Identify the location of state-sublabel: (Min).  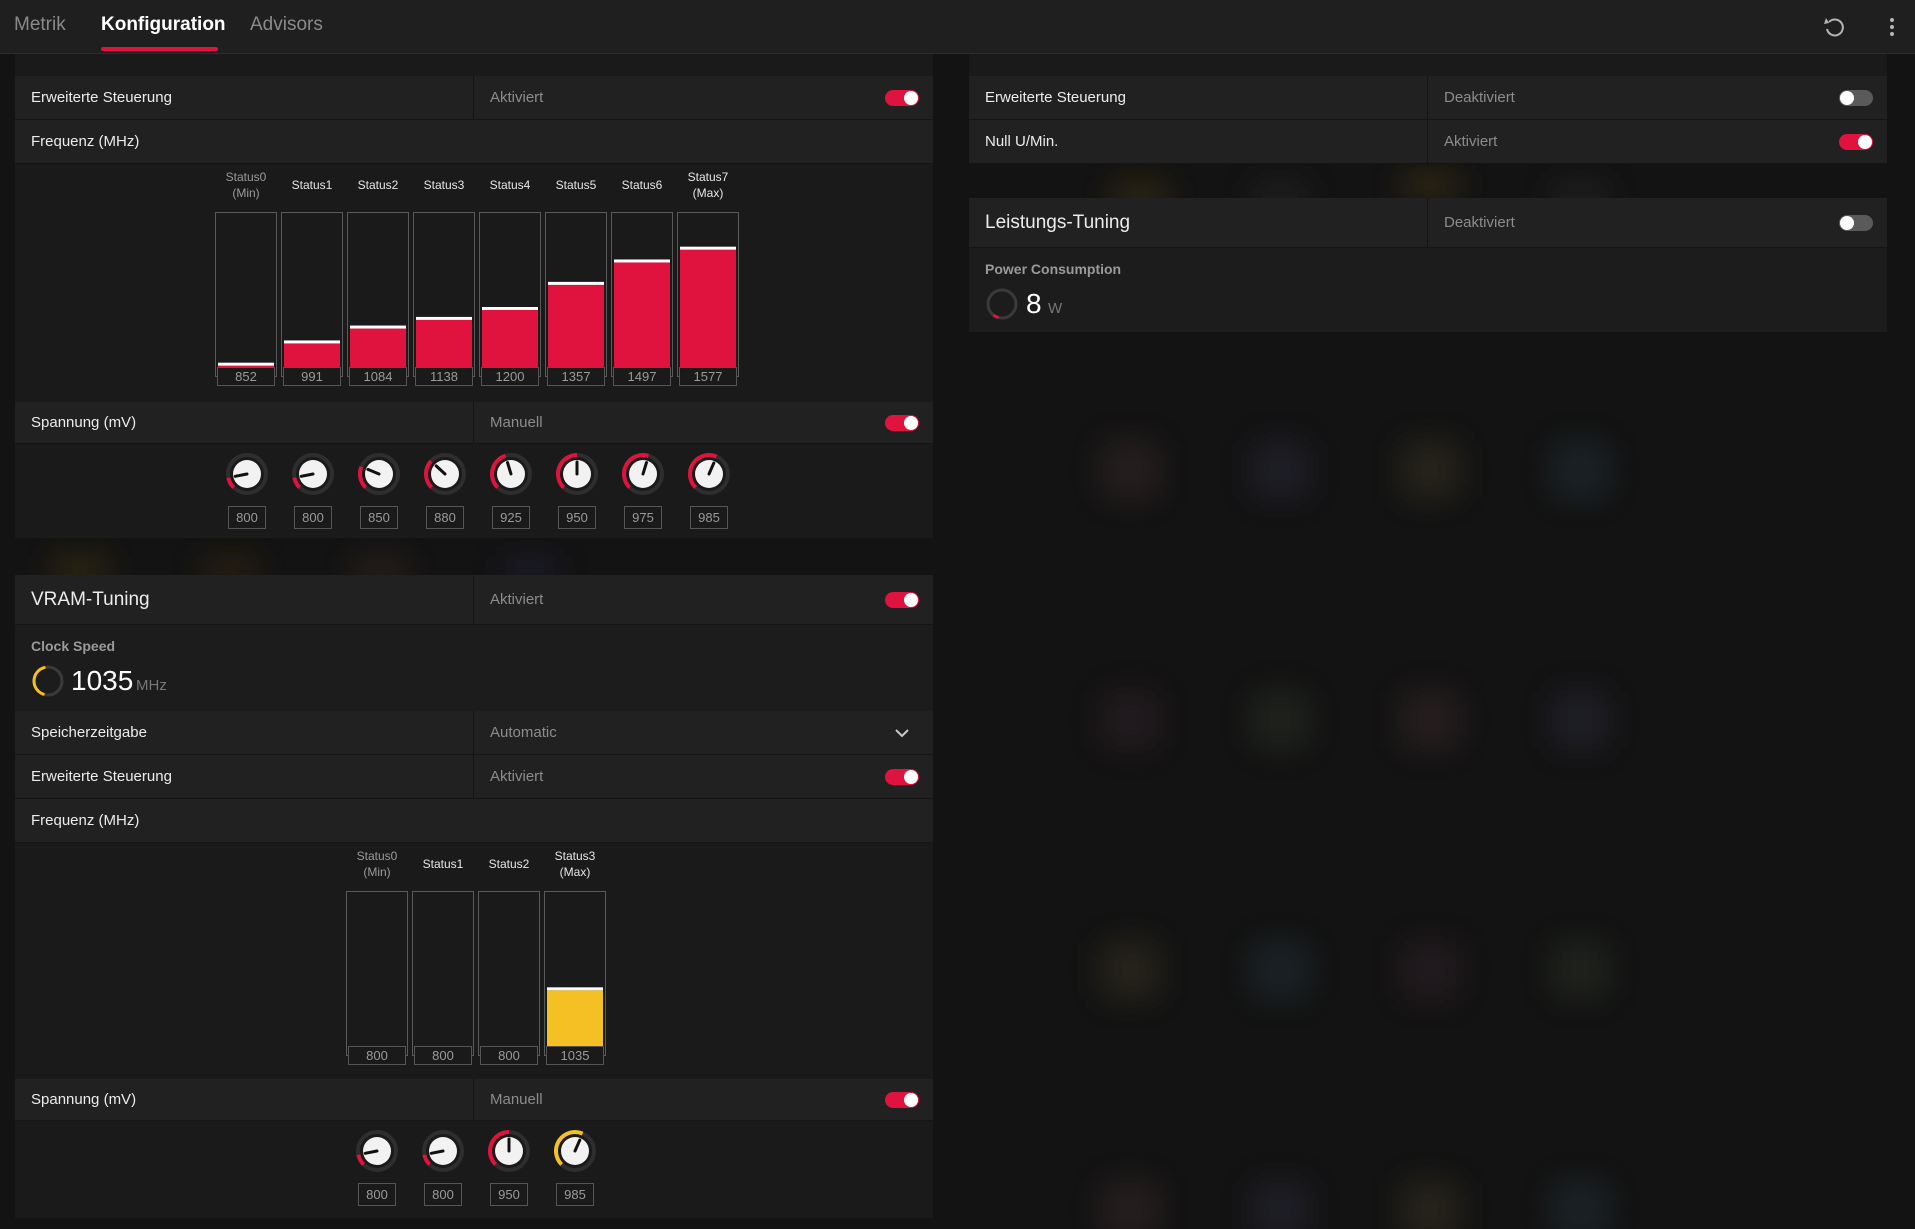
(245, 193).